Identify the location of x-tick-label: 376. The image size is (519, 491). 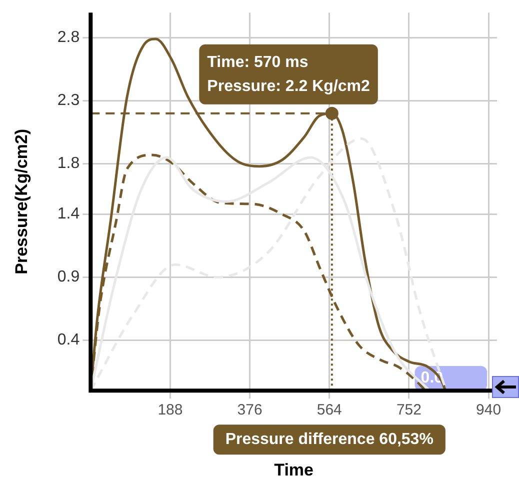
(249, 410).